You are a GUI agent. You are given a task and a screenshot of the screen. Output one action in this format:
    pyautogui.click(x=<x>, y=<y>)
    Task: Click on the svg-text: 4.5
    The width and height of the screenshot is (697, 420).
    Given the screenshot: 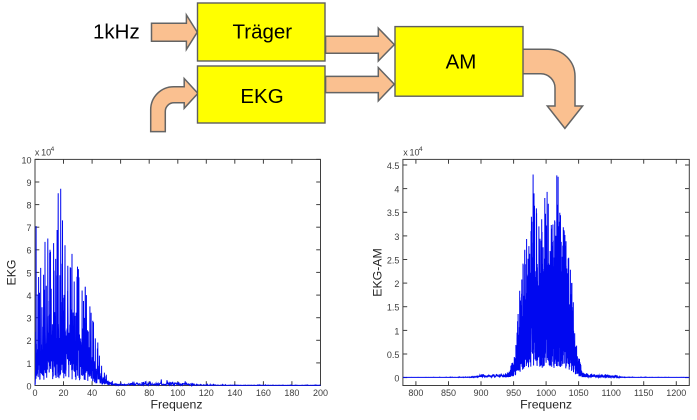 What is the action you would take?
    pyautogui.click(x=393, y=166)
    